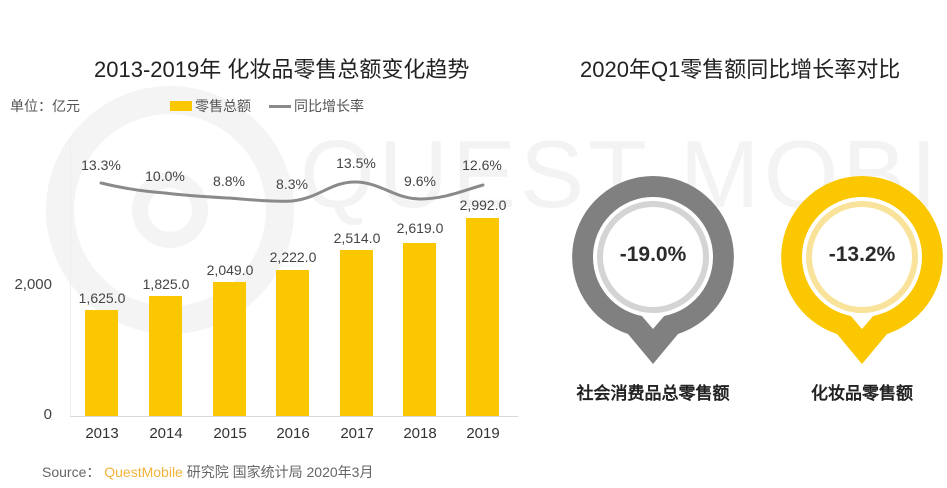  I want to click on legend-bar-swatch-icon, so click(181, 106).